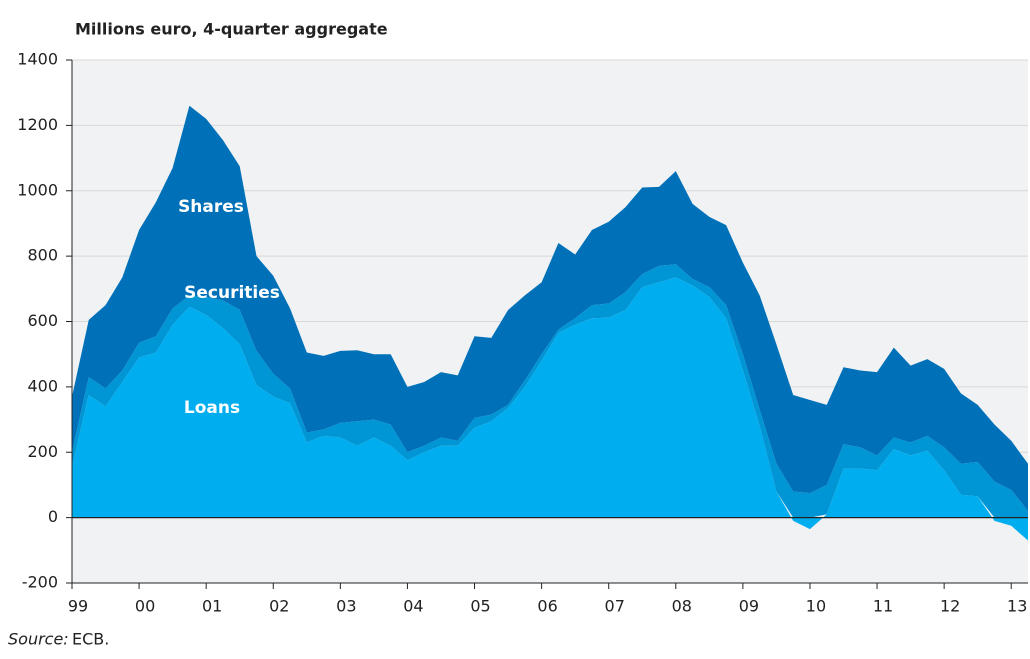 Image resolution: width=1030 pixels, height=659 pixels. I want to click on y-tick-label: -200, so click(40, 582).